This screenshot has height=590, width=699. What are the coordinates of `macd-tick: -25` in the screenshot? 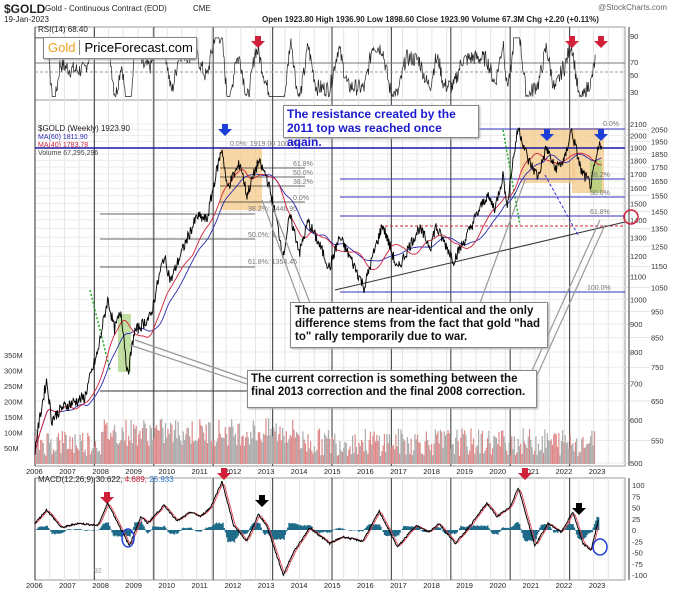 It's located at (637, 541).